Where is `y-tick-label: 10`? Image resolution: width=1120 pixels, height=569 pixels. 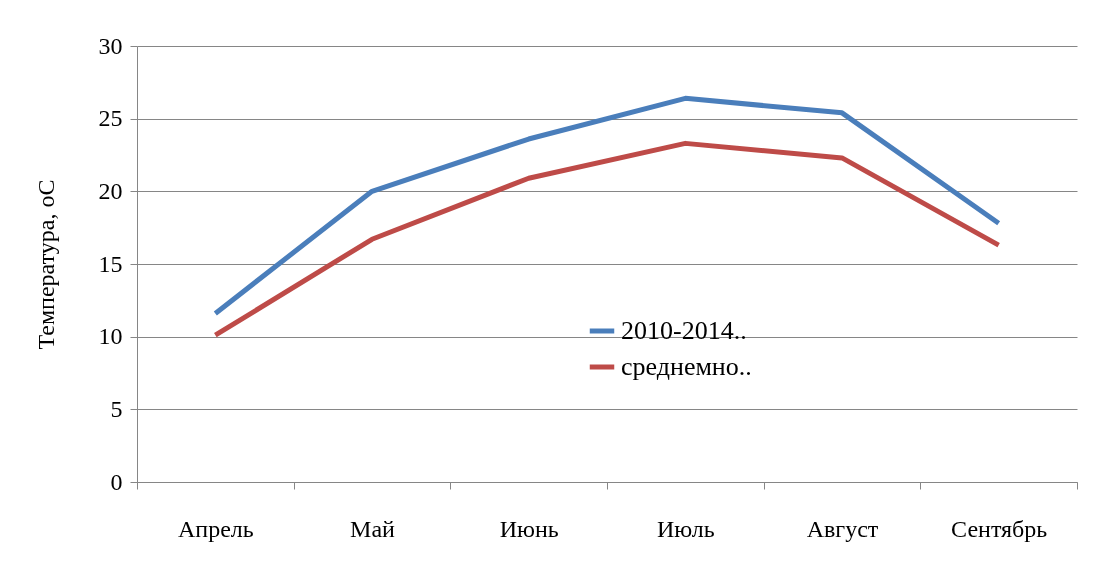 y-tick-label: 10 is located at coordinates (110, 336).